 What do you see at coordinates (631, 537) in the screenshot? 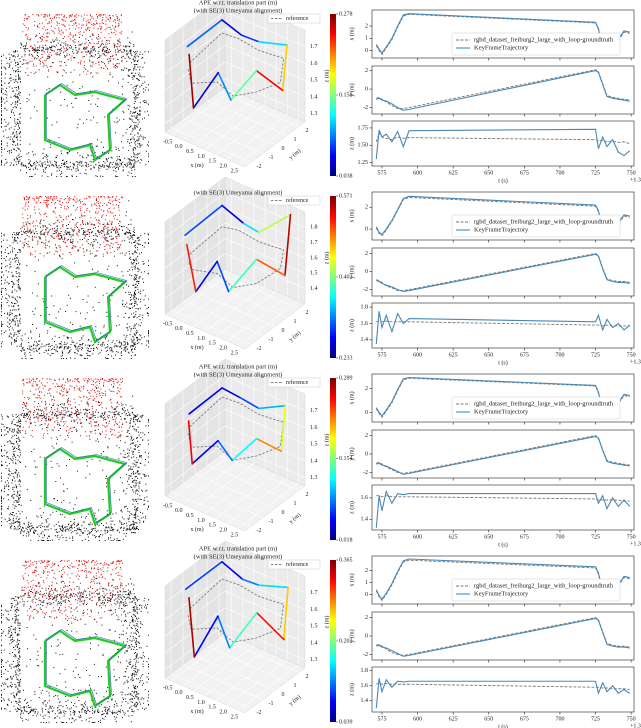
I see `x-tick-label: 750` at bounding box center [631, 537].